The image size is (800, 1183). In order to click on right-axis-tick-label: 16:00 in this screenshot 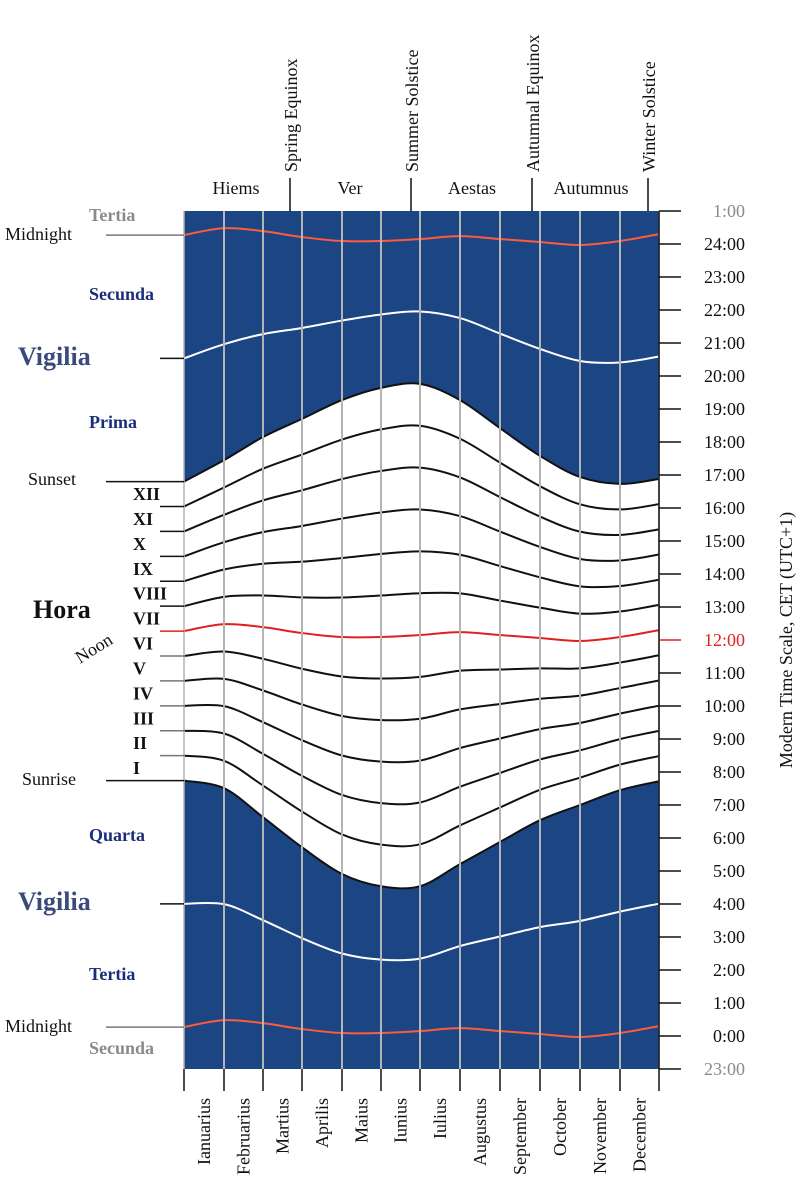, I will do `click(724, 508)`.